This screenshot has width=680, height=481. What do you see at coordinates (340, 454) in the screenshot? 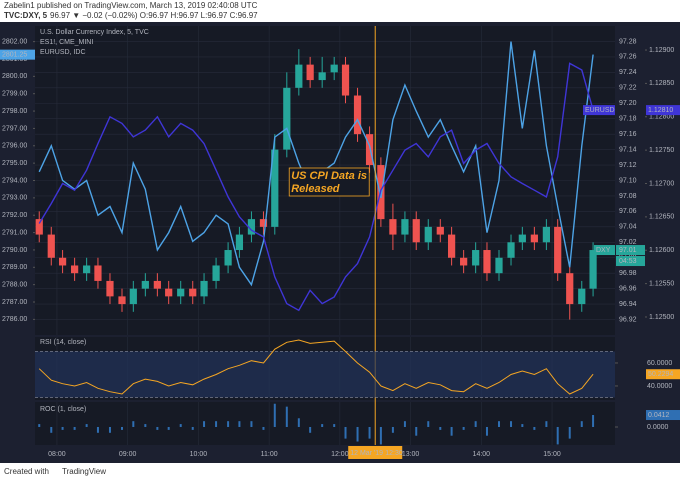
I see `x-tick-label: 12:00` at bounding box center [340, 454].